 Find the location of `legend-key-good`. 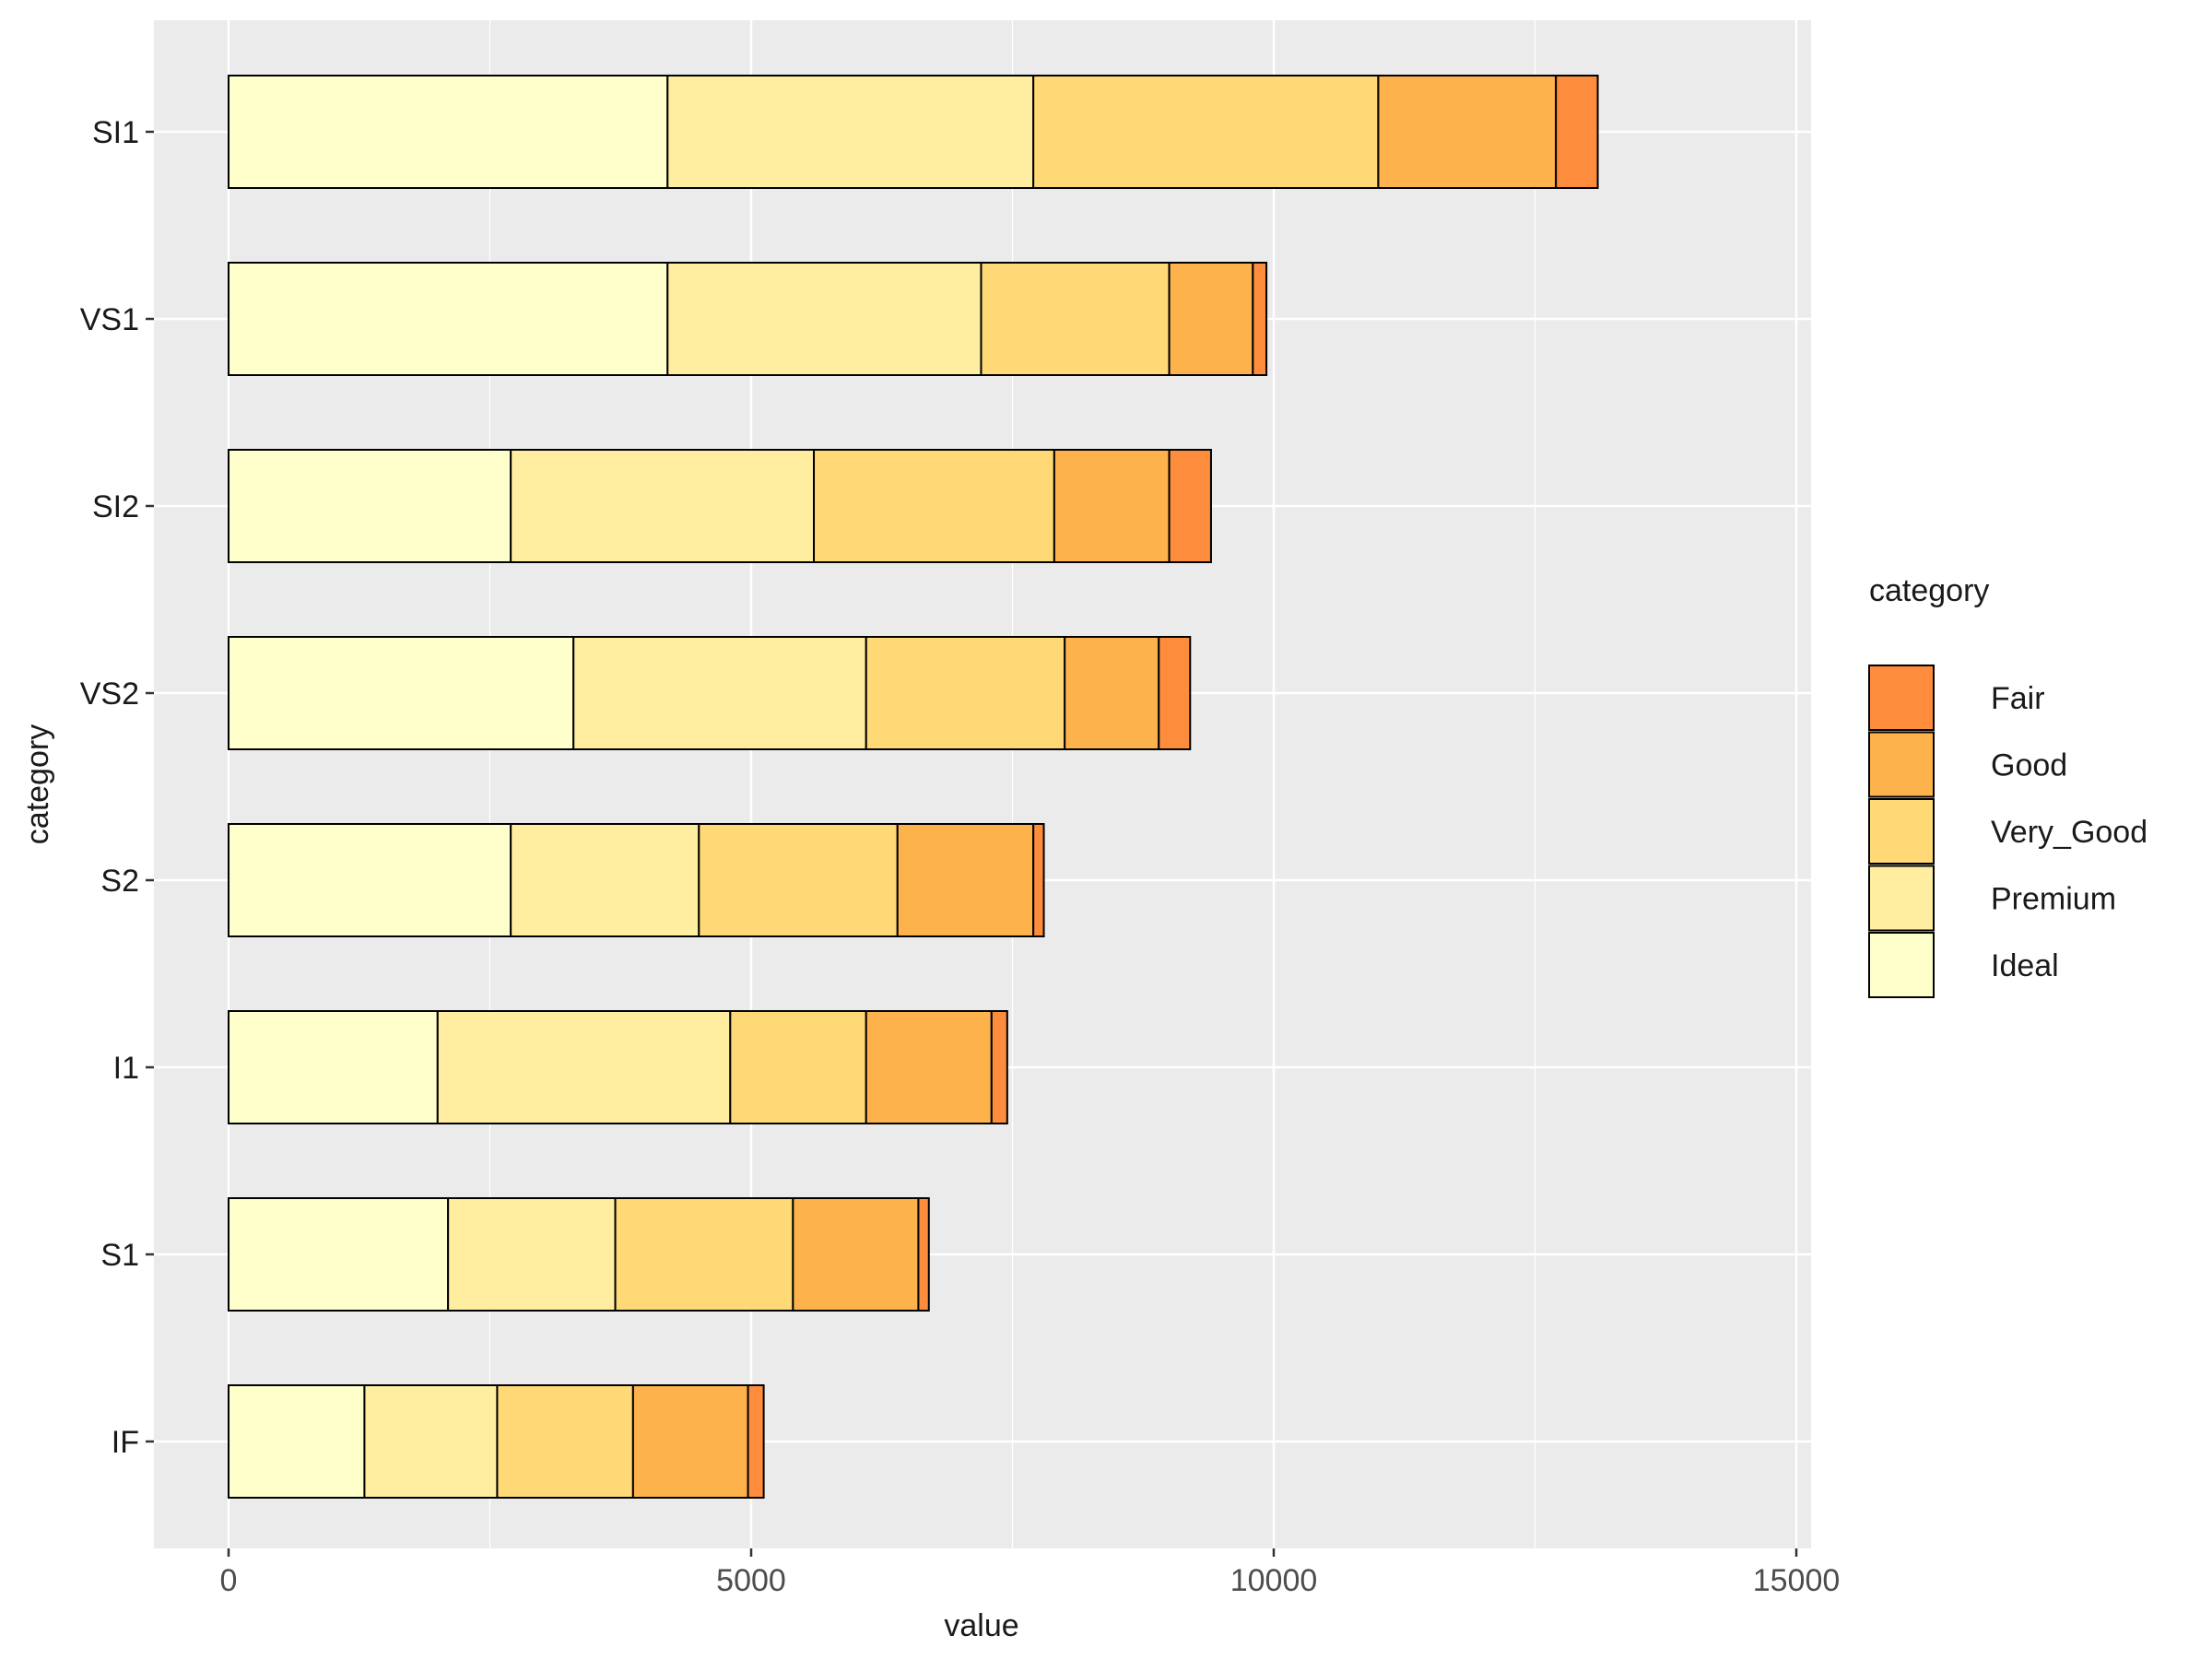

legend-key-good is located at coordinates (1901, 764).